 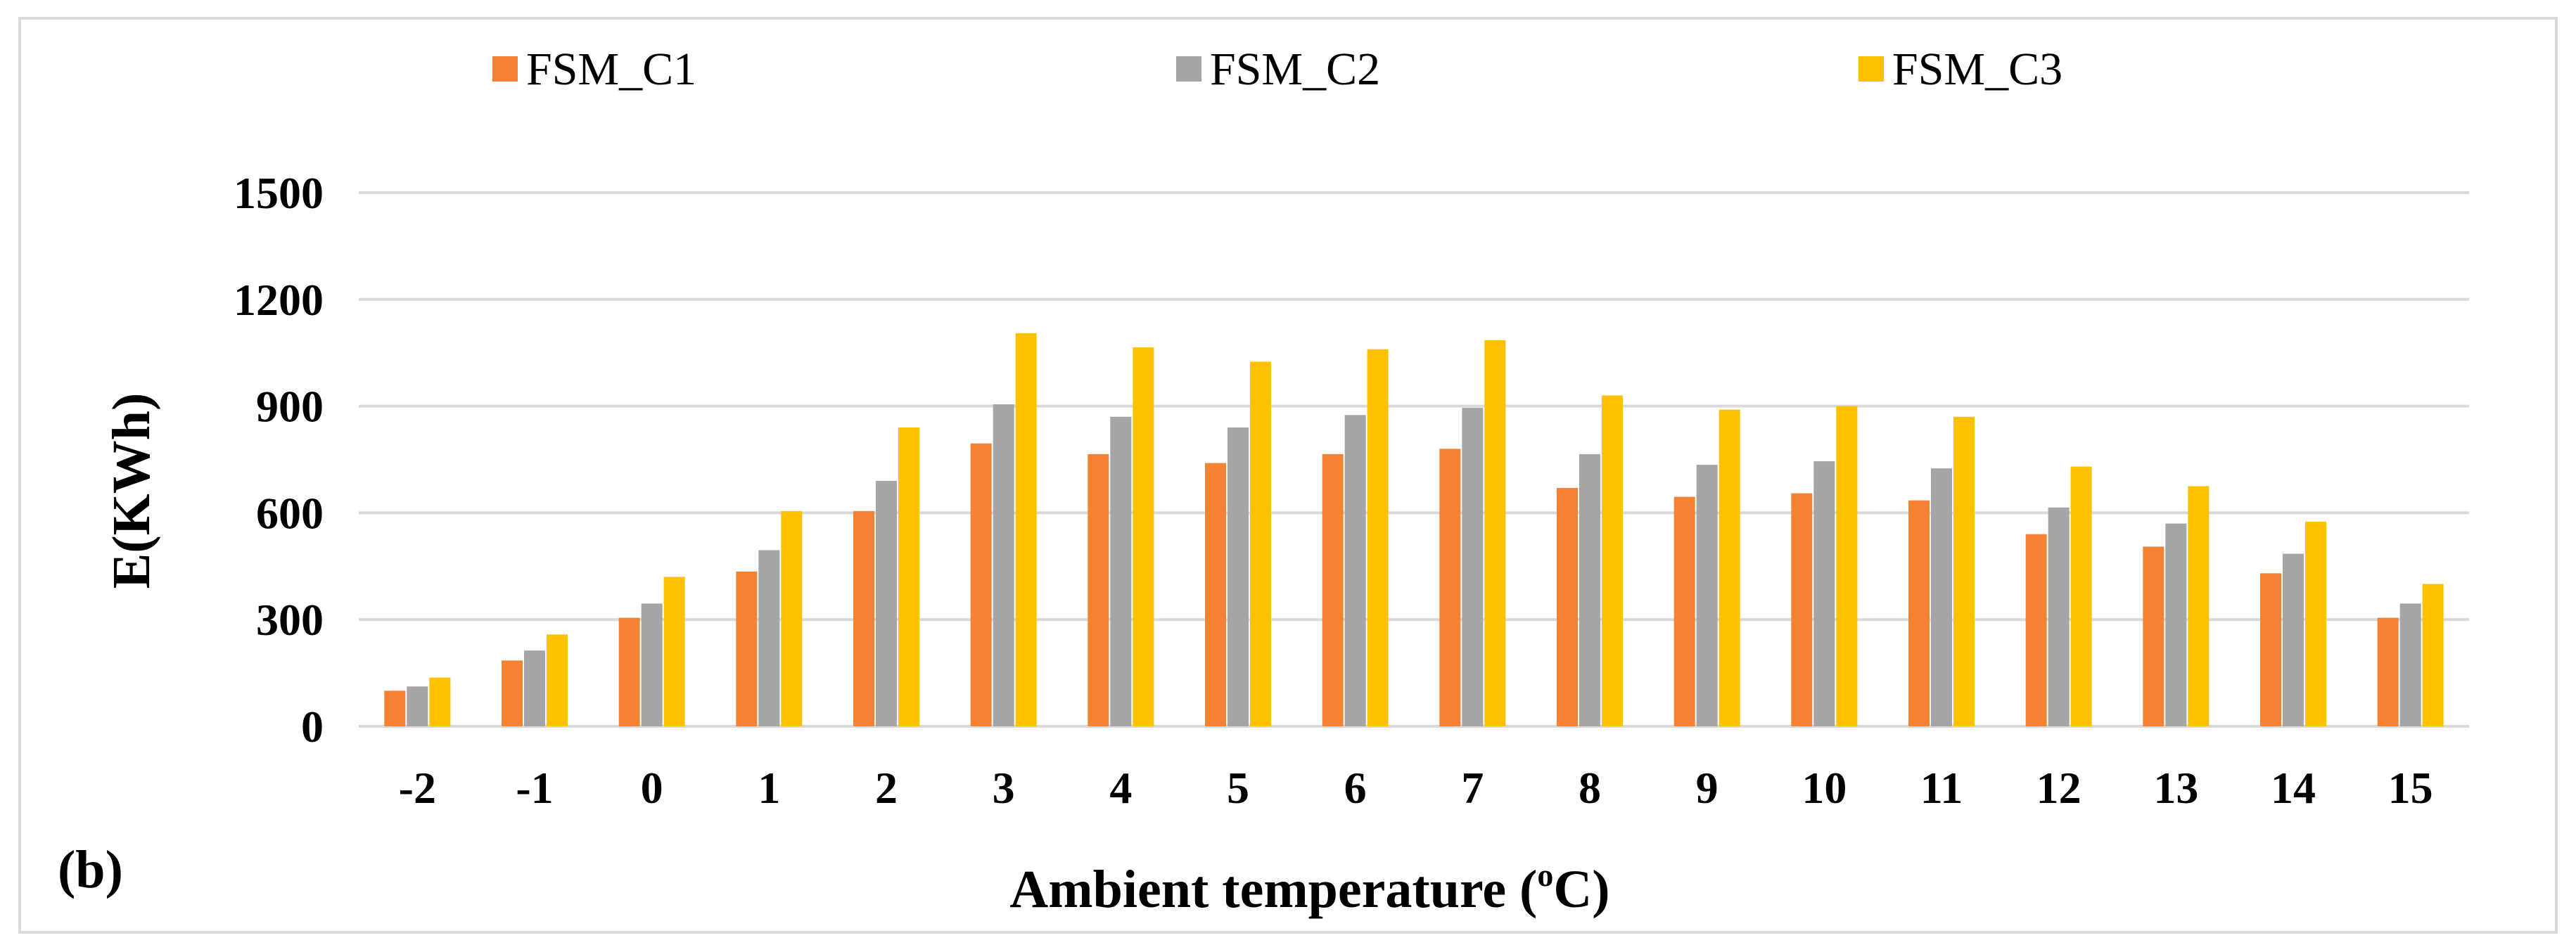 What do you see at coordinates (1941, 788) in the screenshot?
I see `x-tick-label: 11` at bounding box center [1941, 788].